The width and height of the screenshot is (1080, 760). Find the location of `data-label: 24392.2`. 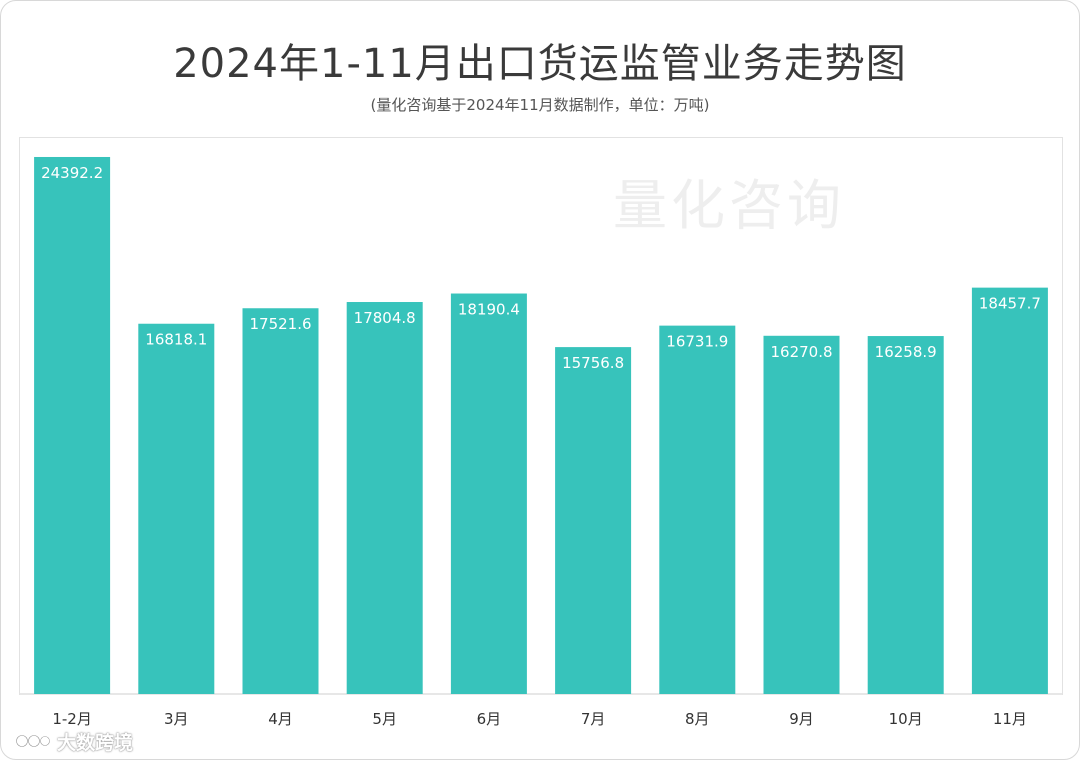

data-label: 24392.2 is located at coordinates (72, 173).